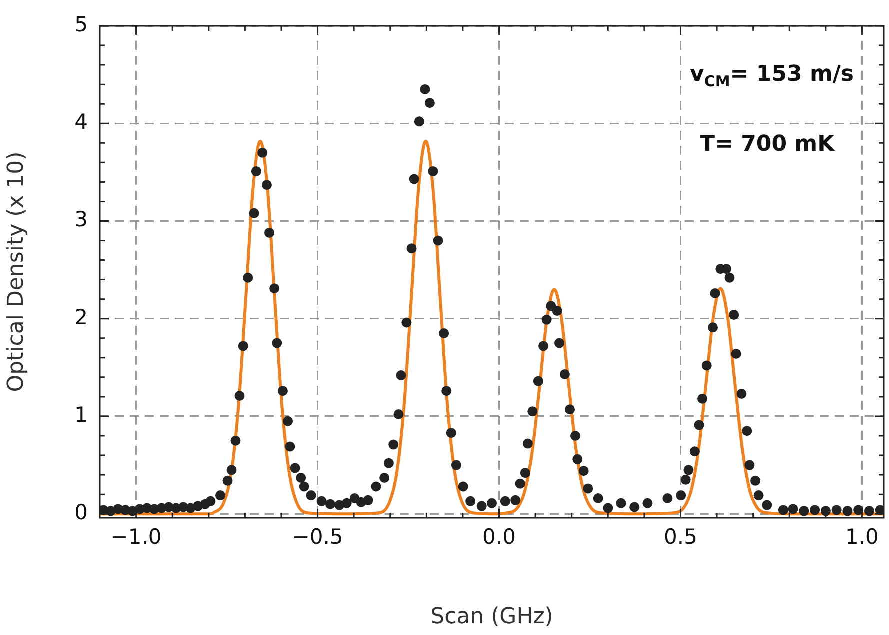 The height and width of the screenshot is (635, 889). I want to click on y-tick-label: 0, so click(81, 512).